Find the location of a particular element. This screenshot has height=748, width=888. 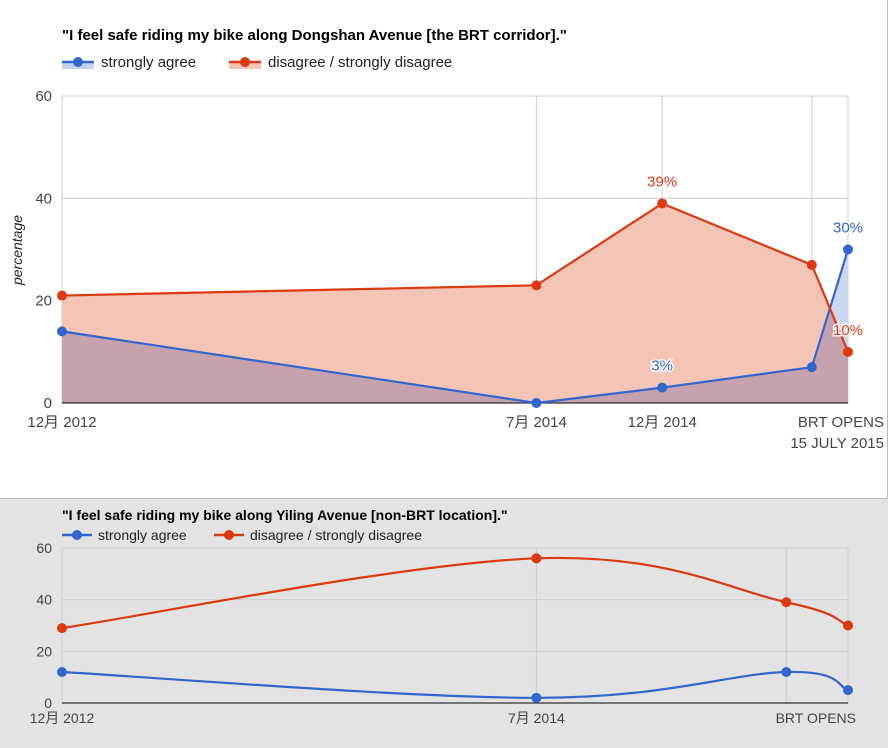

x-tick-label-line: 12月 2014 is located at coordinates (662, 422).